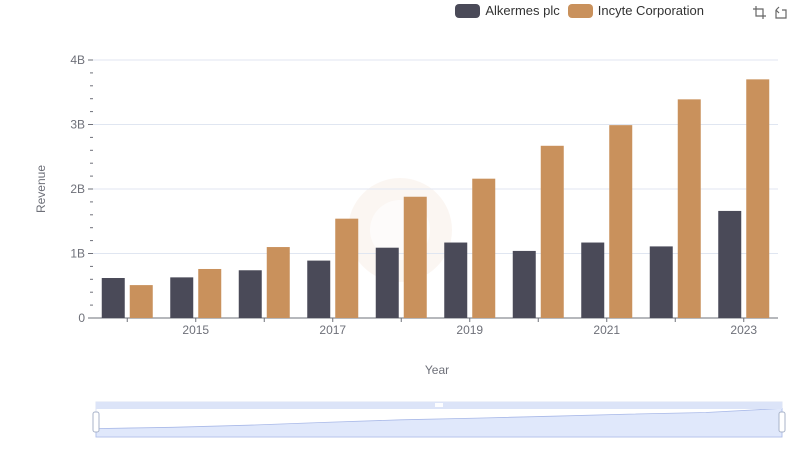  I want to click on bar-alkermes-2022, so click(661, 282).